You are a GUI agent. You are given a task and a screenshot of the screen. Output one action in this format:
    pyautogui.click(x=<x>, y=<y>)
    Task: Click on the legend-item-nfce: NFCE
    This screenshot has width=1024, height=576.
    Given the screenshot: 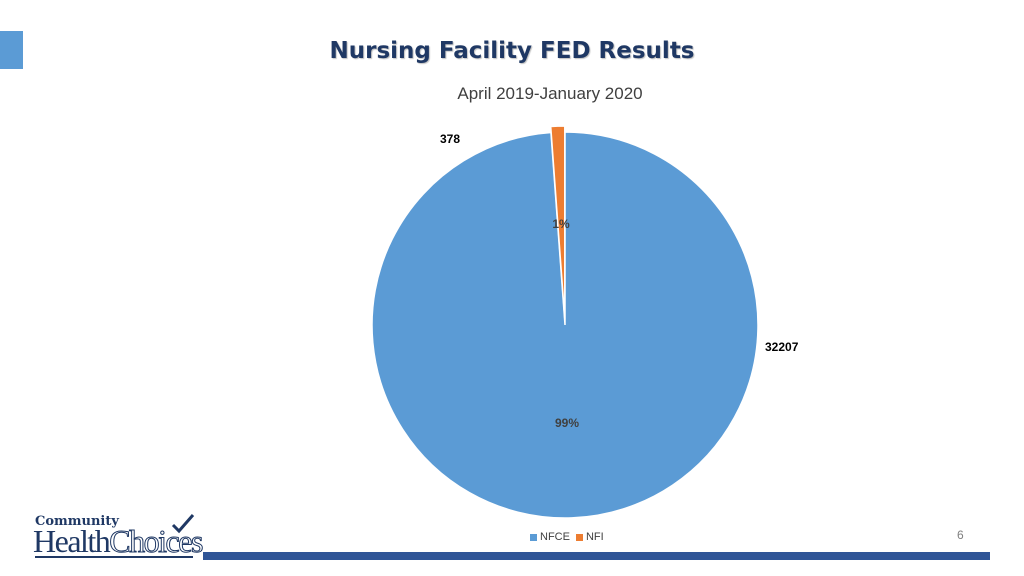 What is the action you would take?
    pyautogui.click(x=550, y=537)
    